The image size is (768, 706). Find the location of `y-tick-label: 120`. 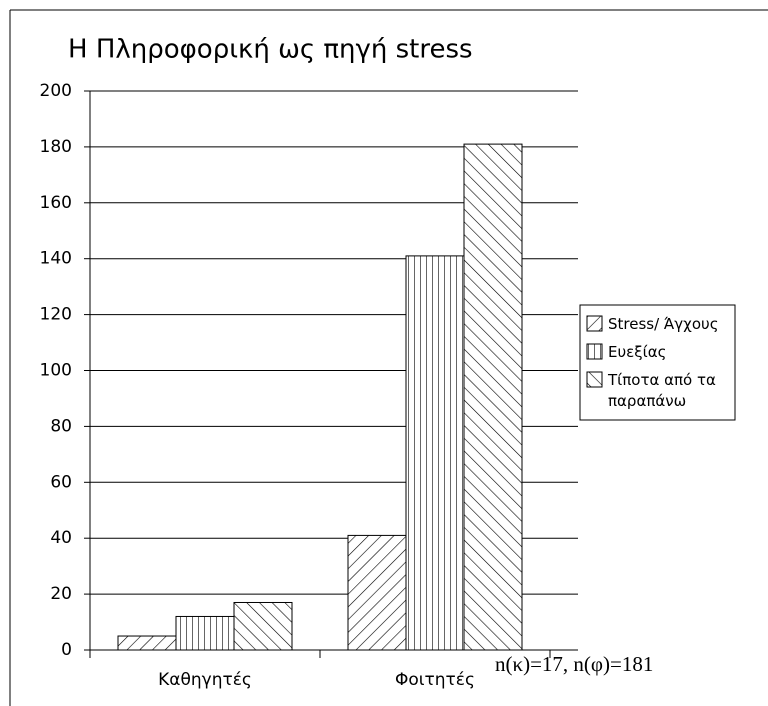

y-tick-label: 120 is located at coordinates (56, 315).